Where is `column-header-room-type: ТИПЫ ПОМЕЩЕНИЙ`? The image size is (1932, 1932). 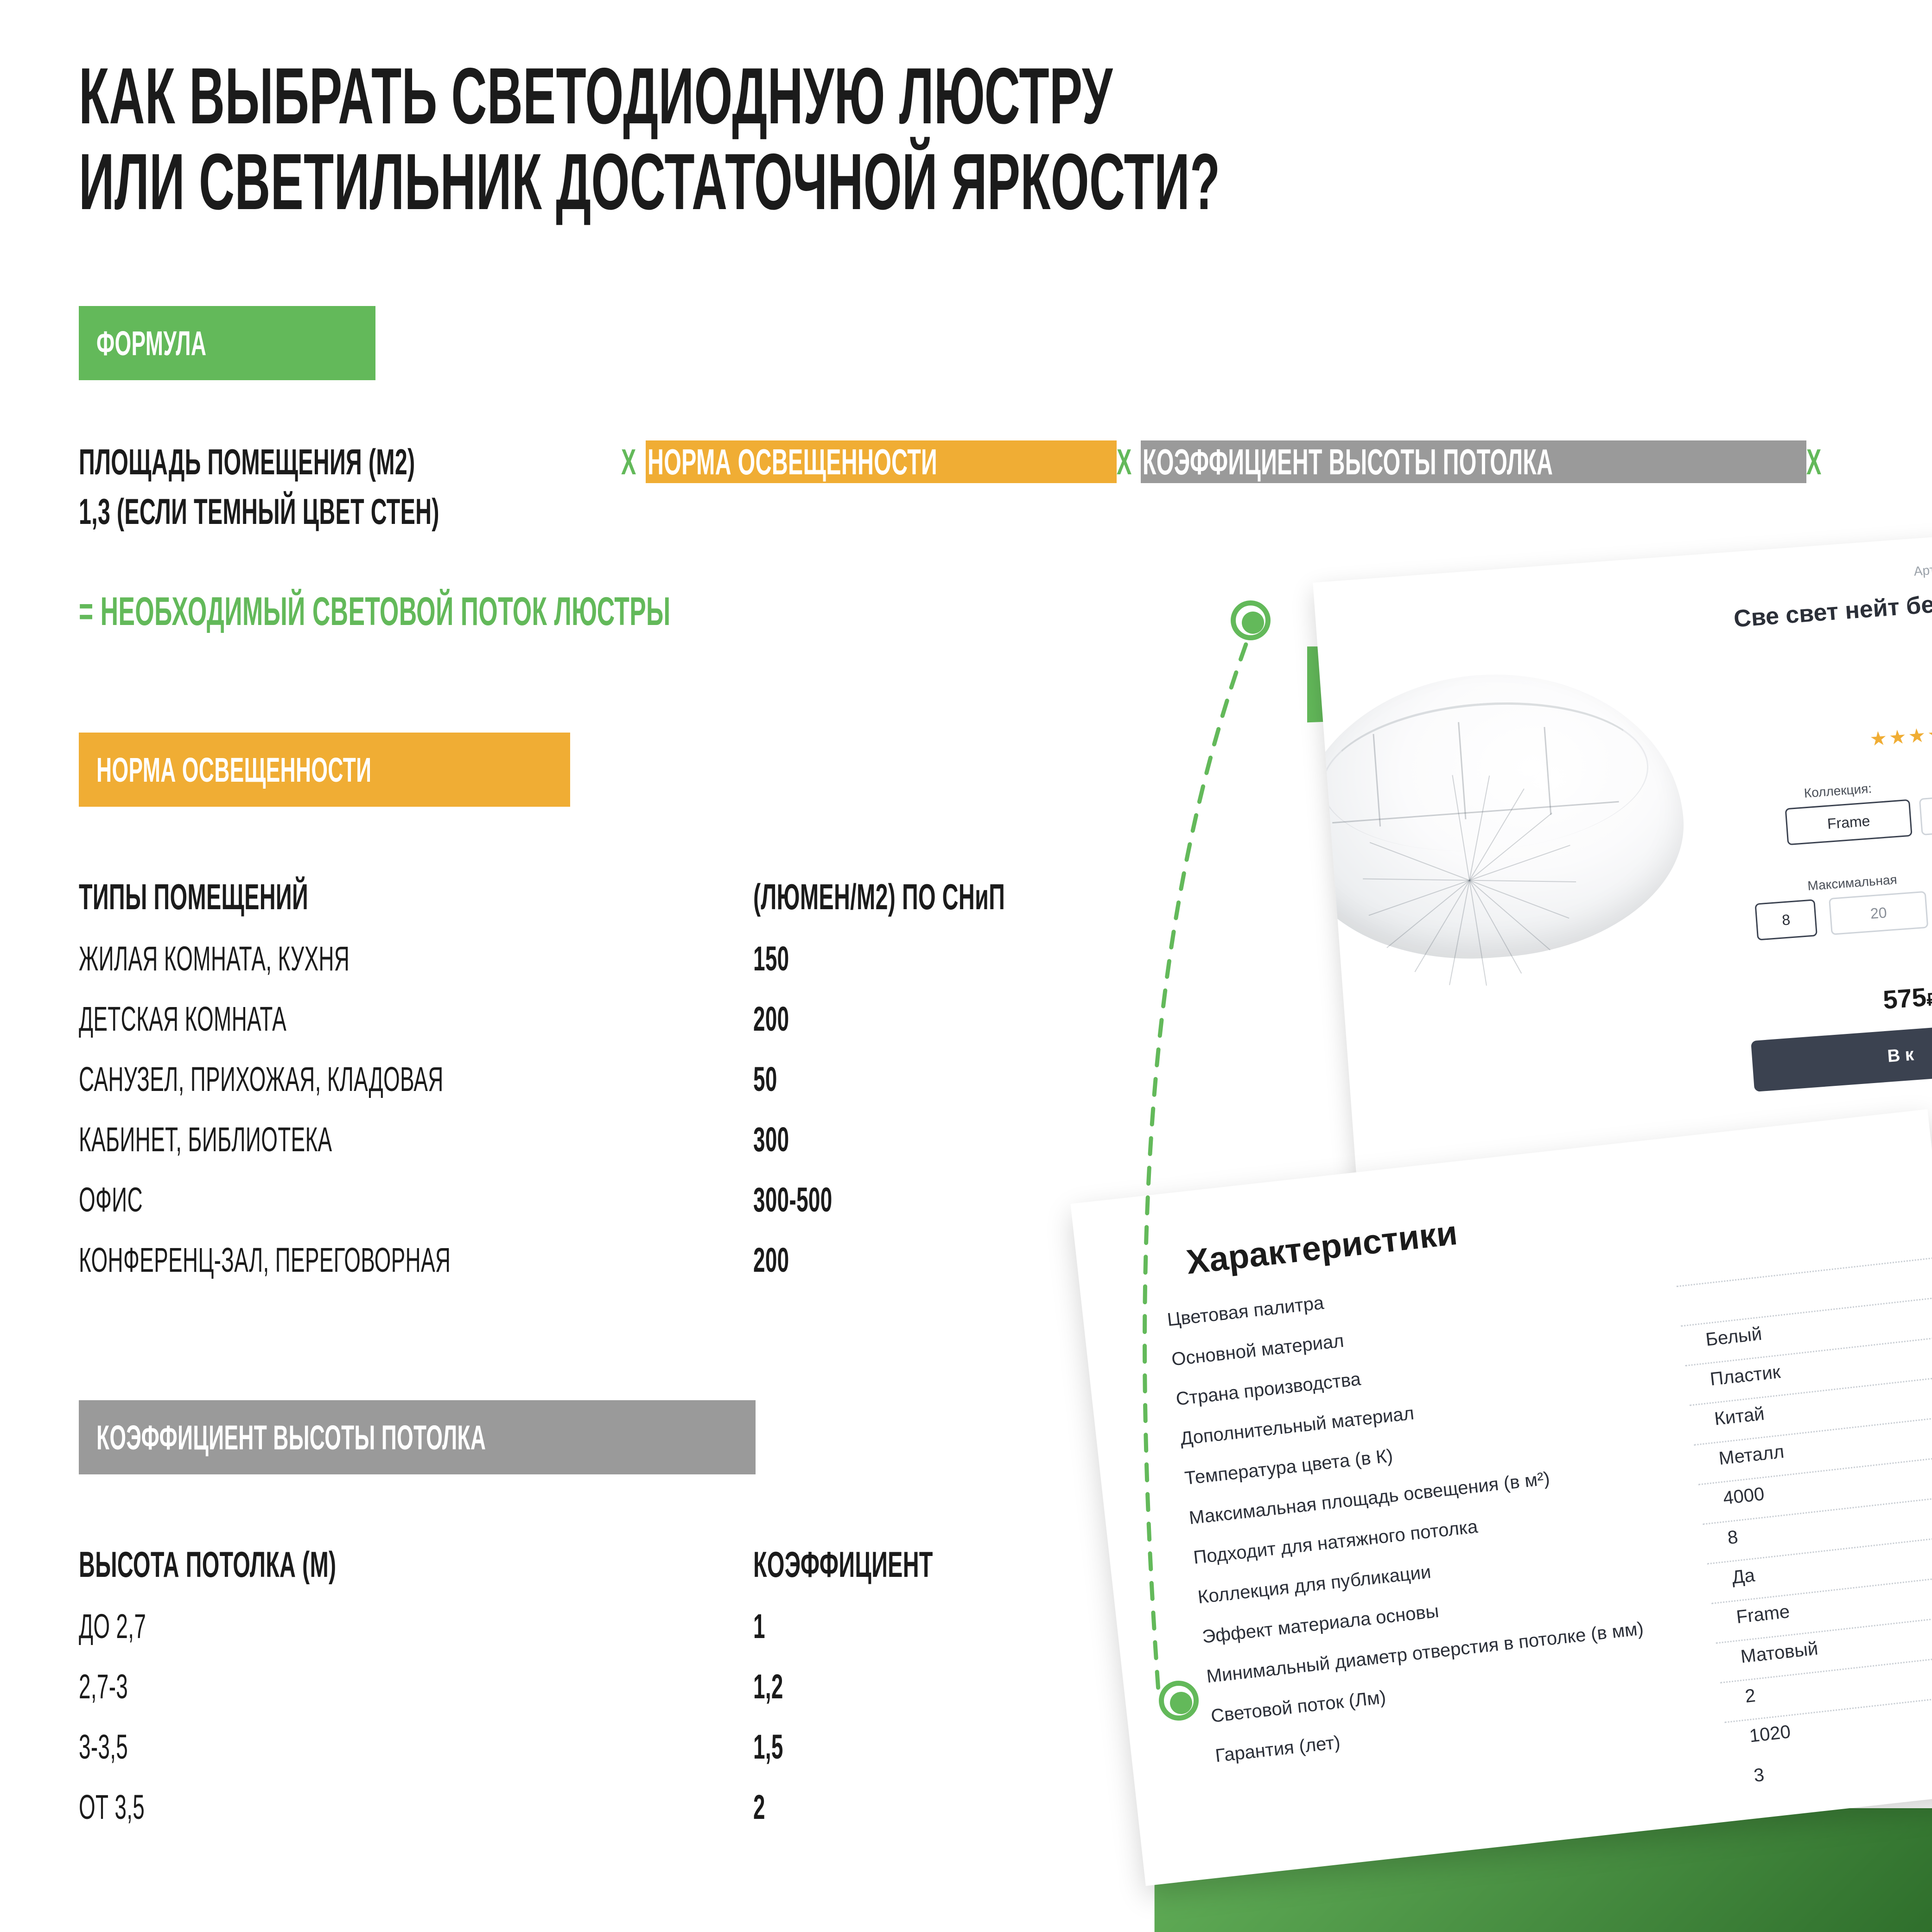 column-header-room-type: ТИПЫ ПОМЕЩЕНИЙ is located at coordinates (194, 896).